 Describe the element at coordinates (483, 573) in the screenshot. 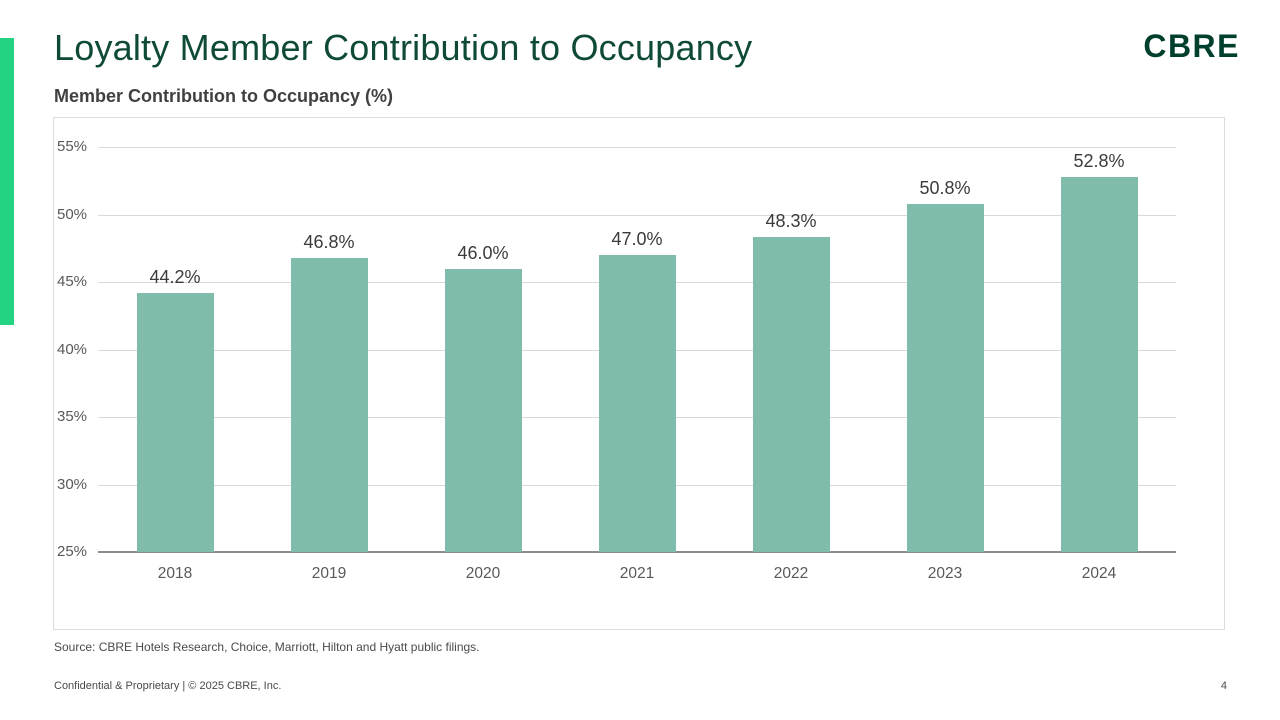

I see `x-tick-label-2020: 2020` at that location.